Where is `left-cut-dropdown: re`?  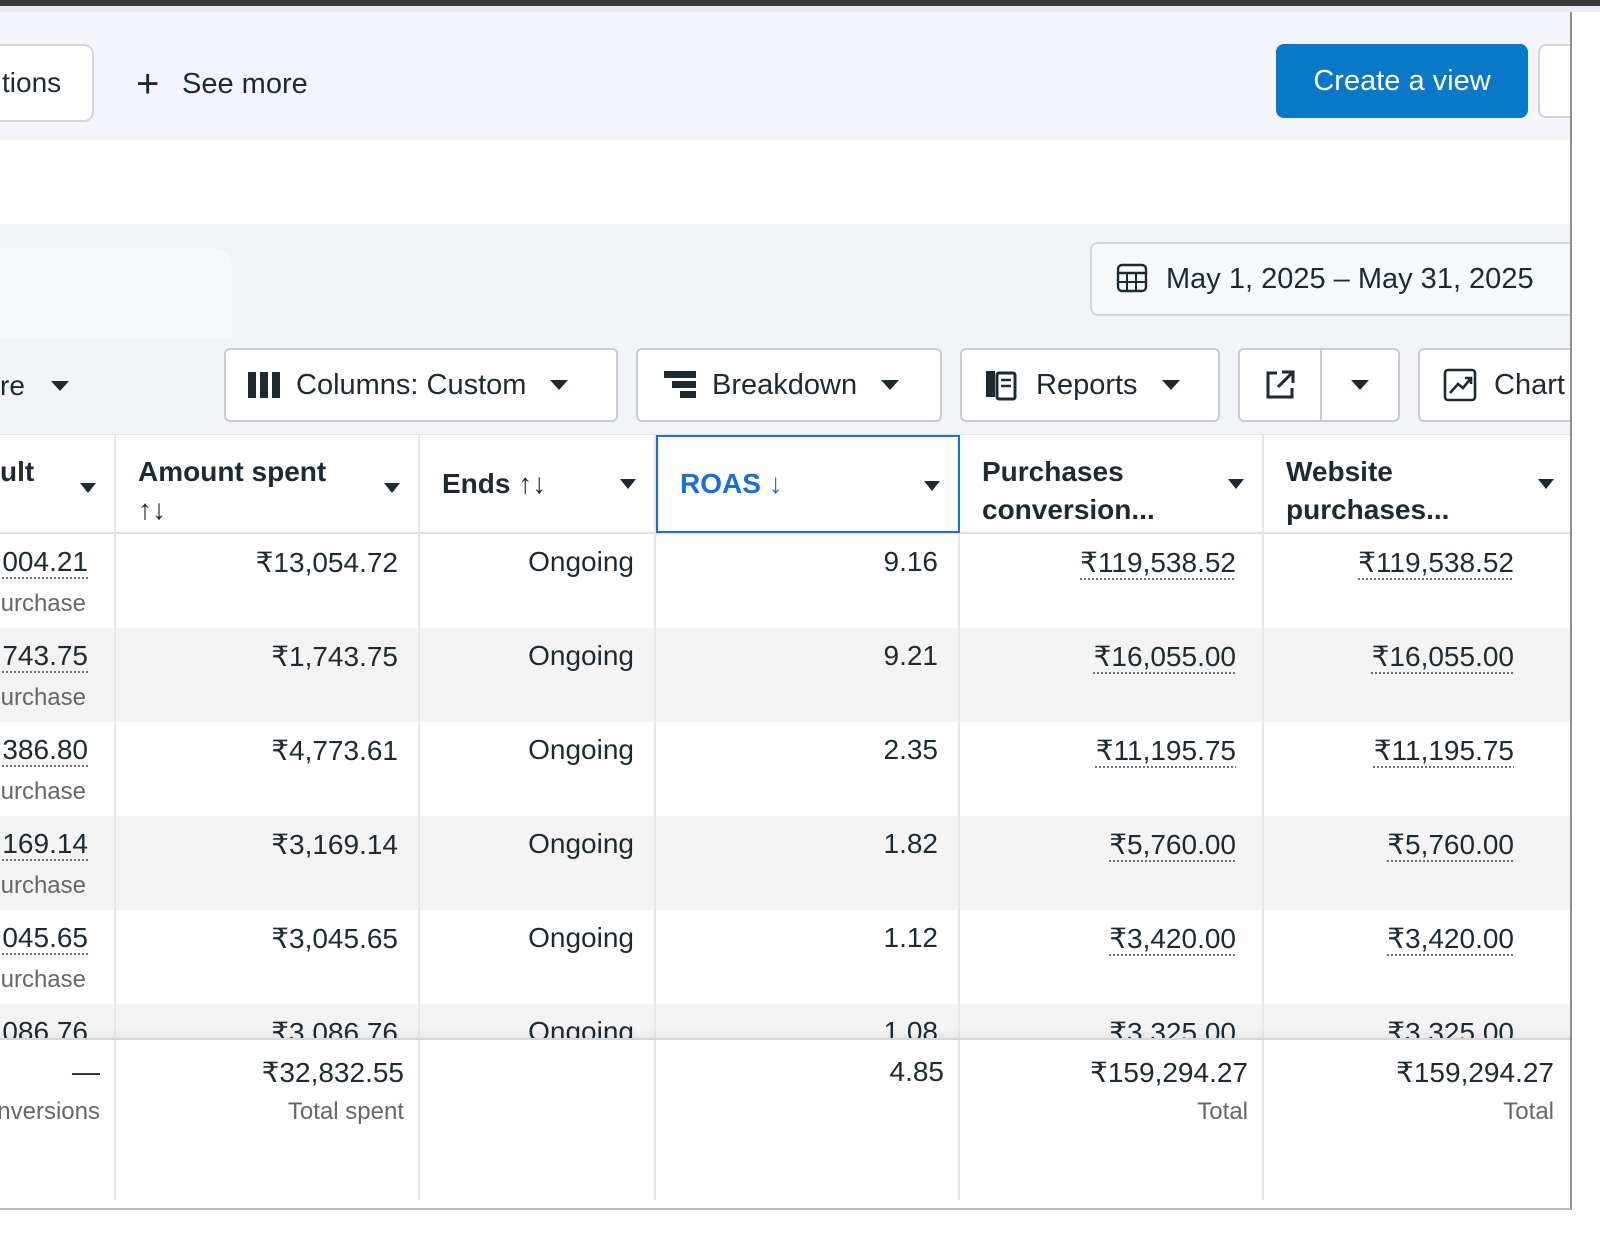
left-cut-dropdown: re is located at coordinates (34, 386).